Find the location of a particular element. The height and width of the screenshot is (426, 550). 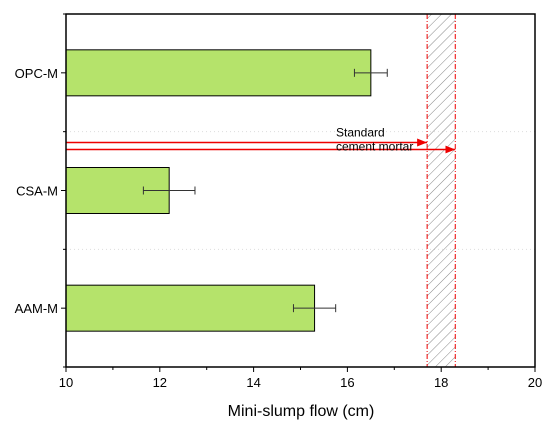

y-tick-label: AAM-M is located at coordinates (36, 308).